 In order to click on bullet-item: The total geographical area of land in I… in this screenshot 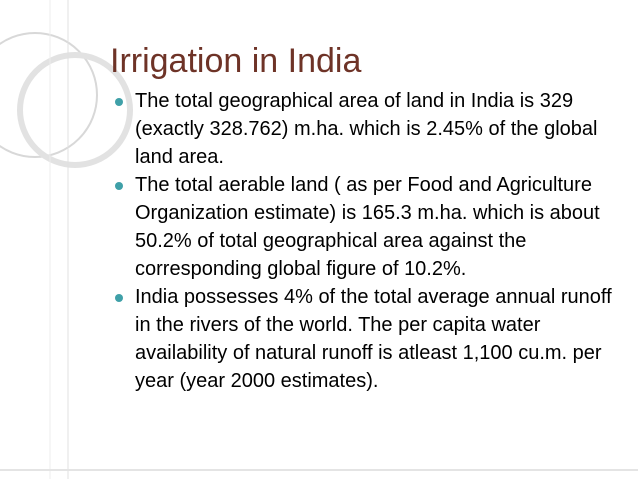, I will do `click(366, 129)`.